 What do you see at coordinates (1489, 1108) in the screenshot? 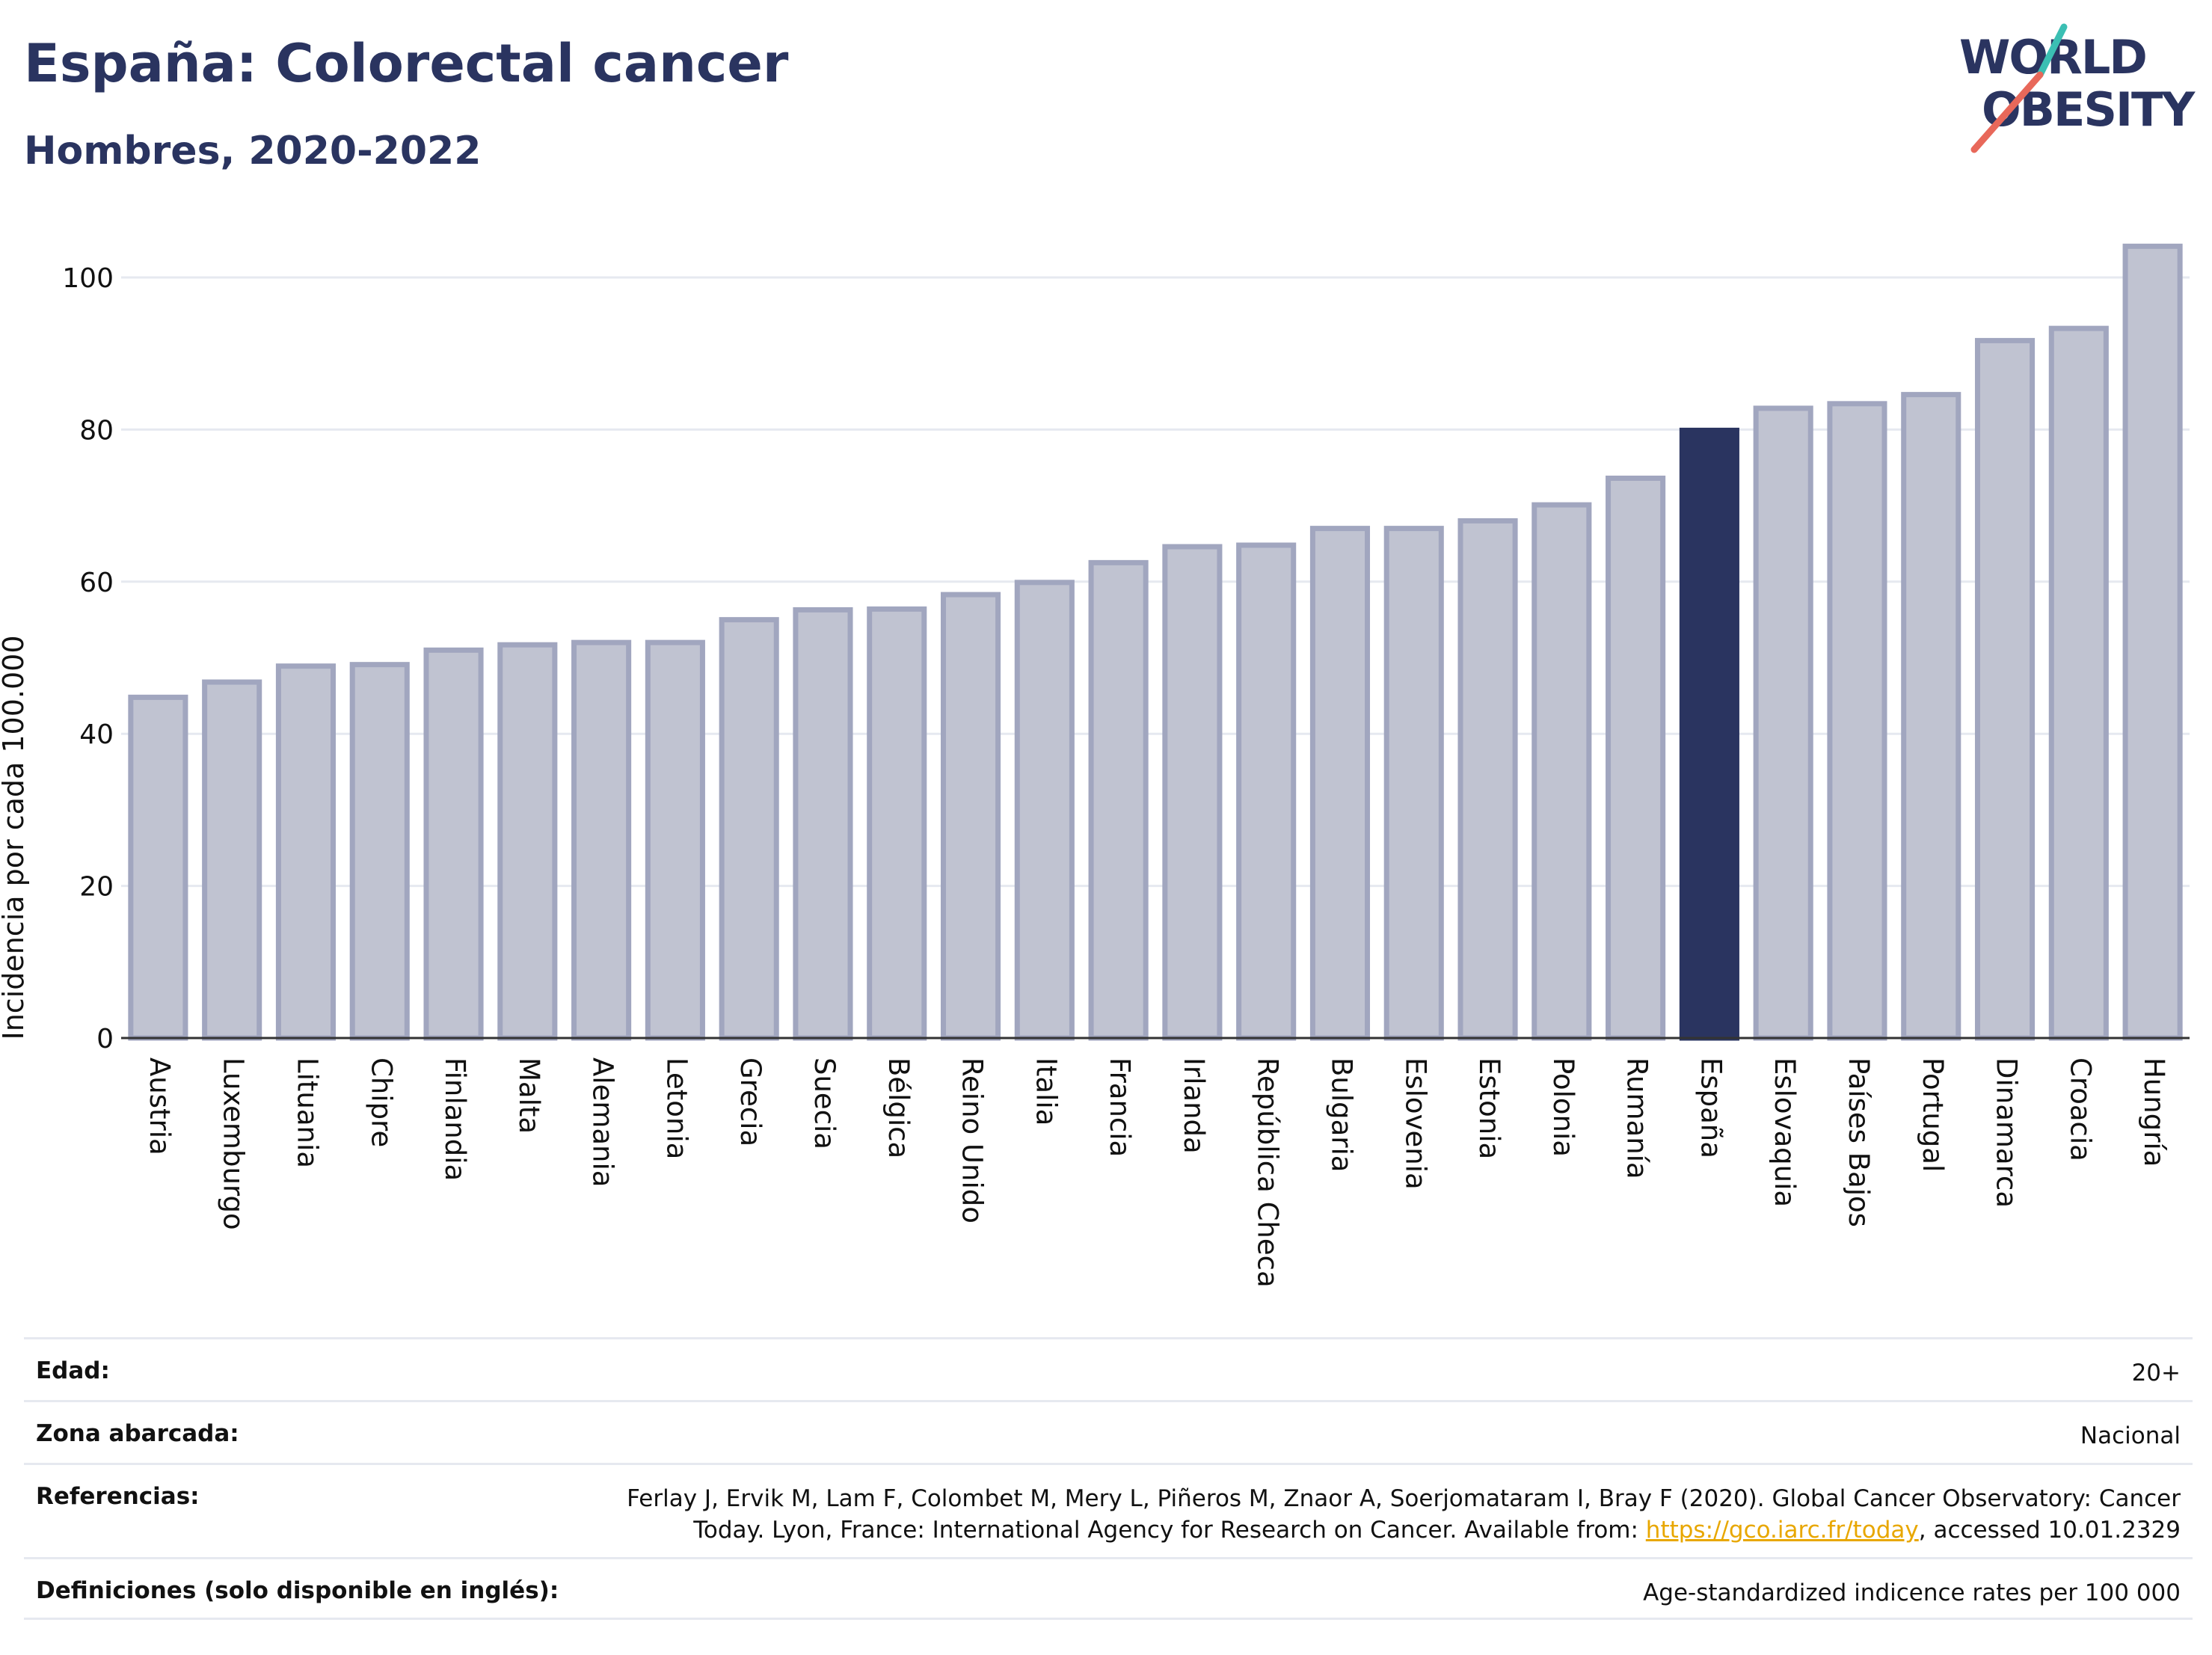
I see `x-tick-label: Estonia` at bounding box center [1489, 1108].